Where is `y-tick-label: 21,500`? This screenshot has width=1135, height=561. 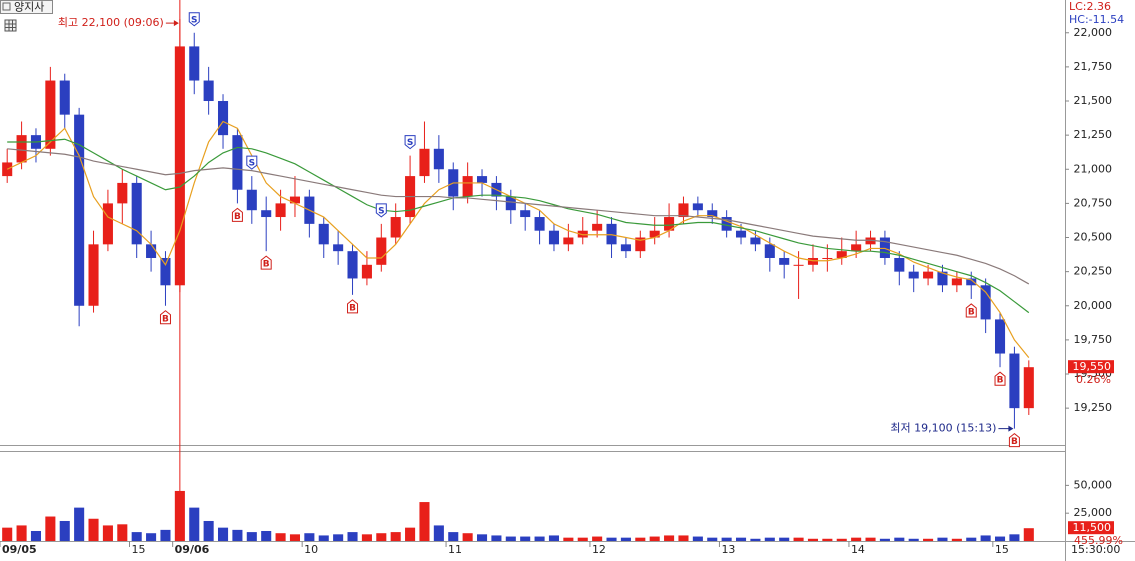
y-tick-label: 21,500 is located at coordinates (1093, 100).